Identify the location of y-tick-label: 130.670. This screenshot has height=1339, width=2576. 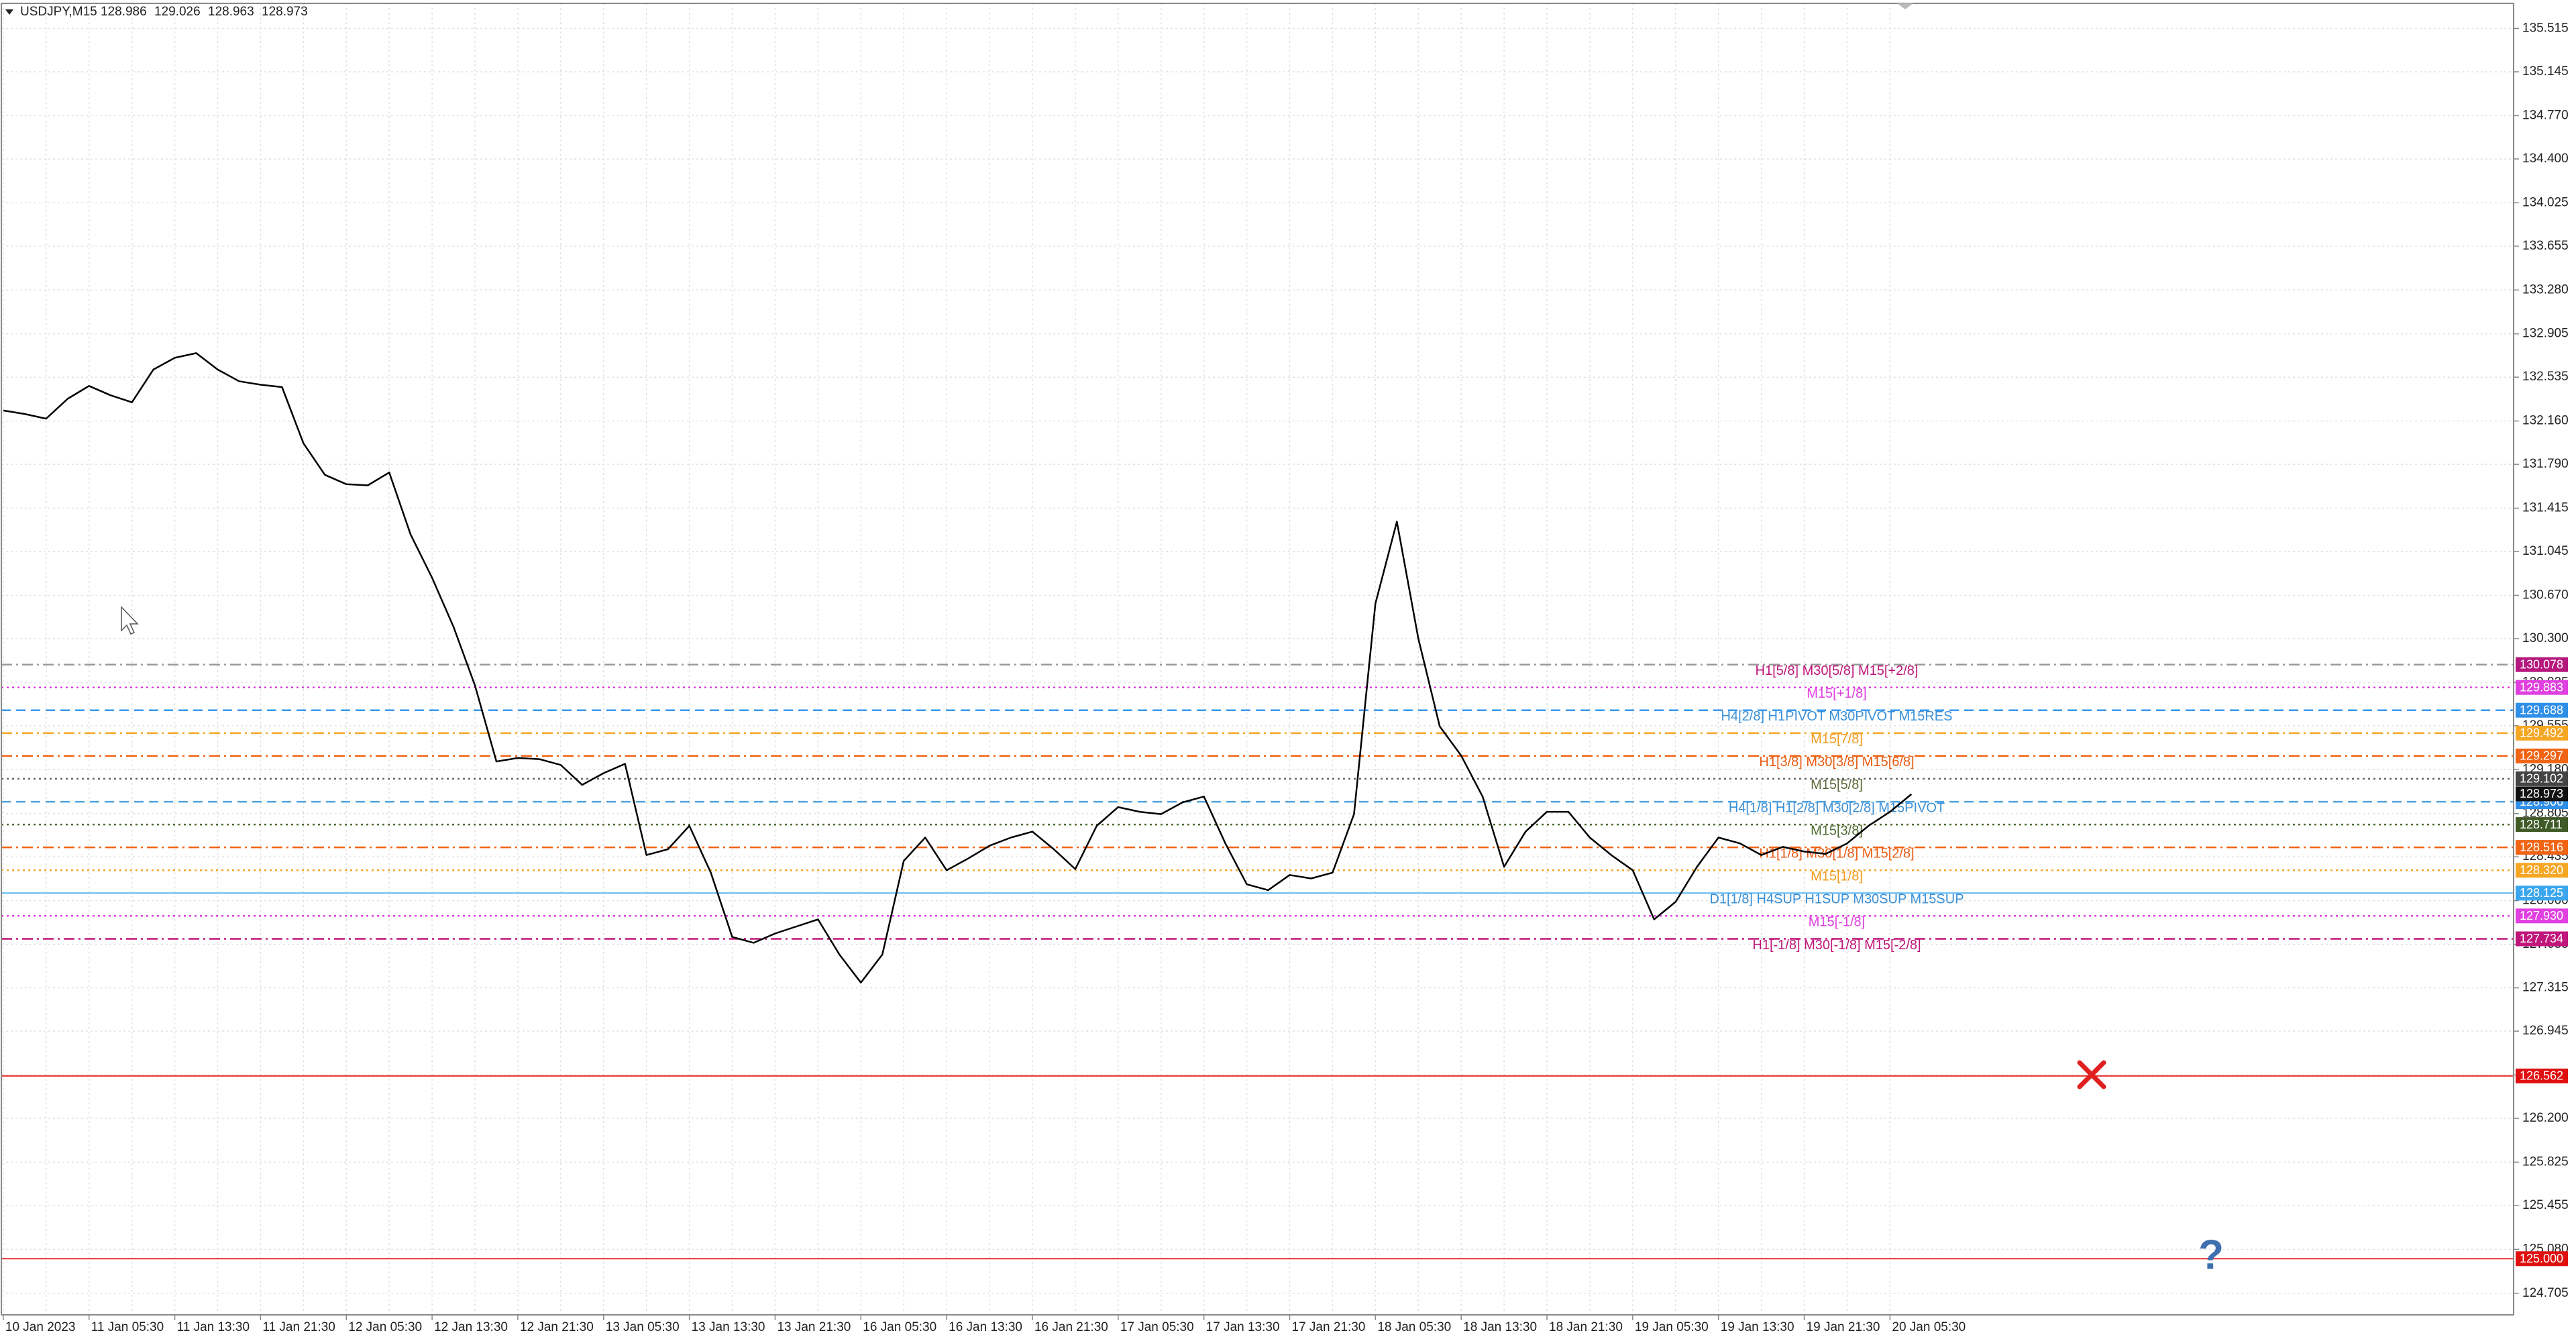
(2545, 595).